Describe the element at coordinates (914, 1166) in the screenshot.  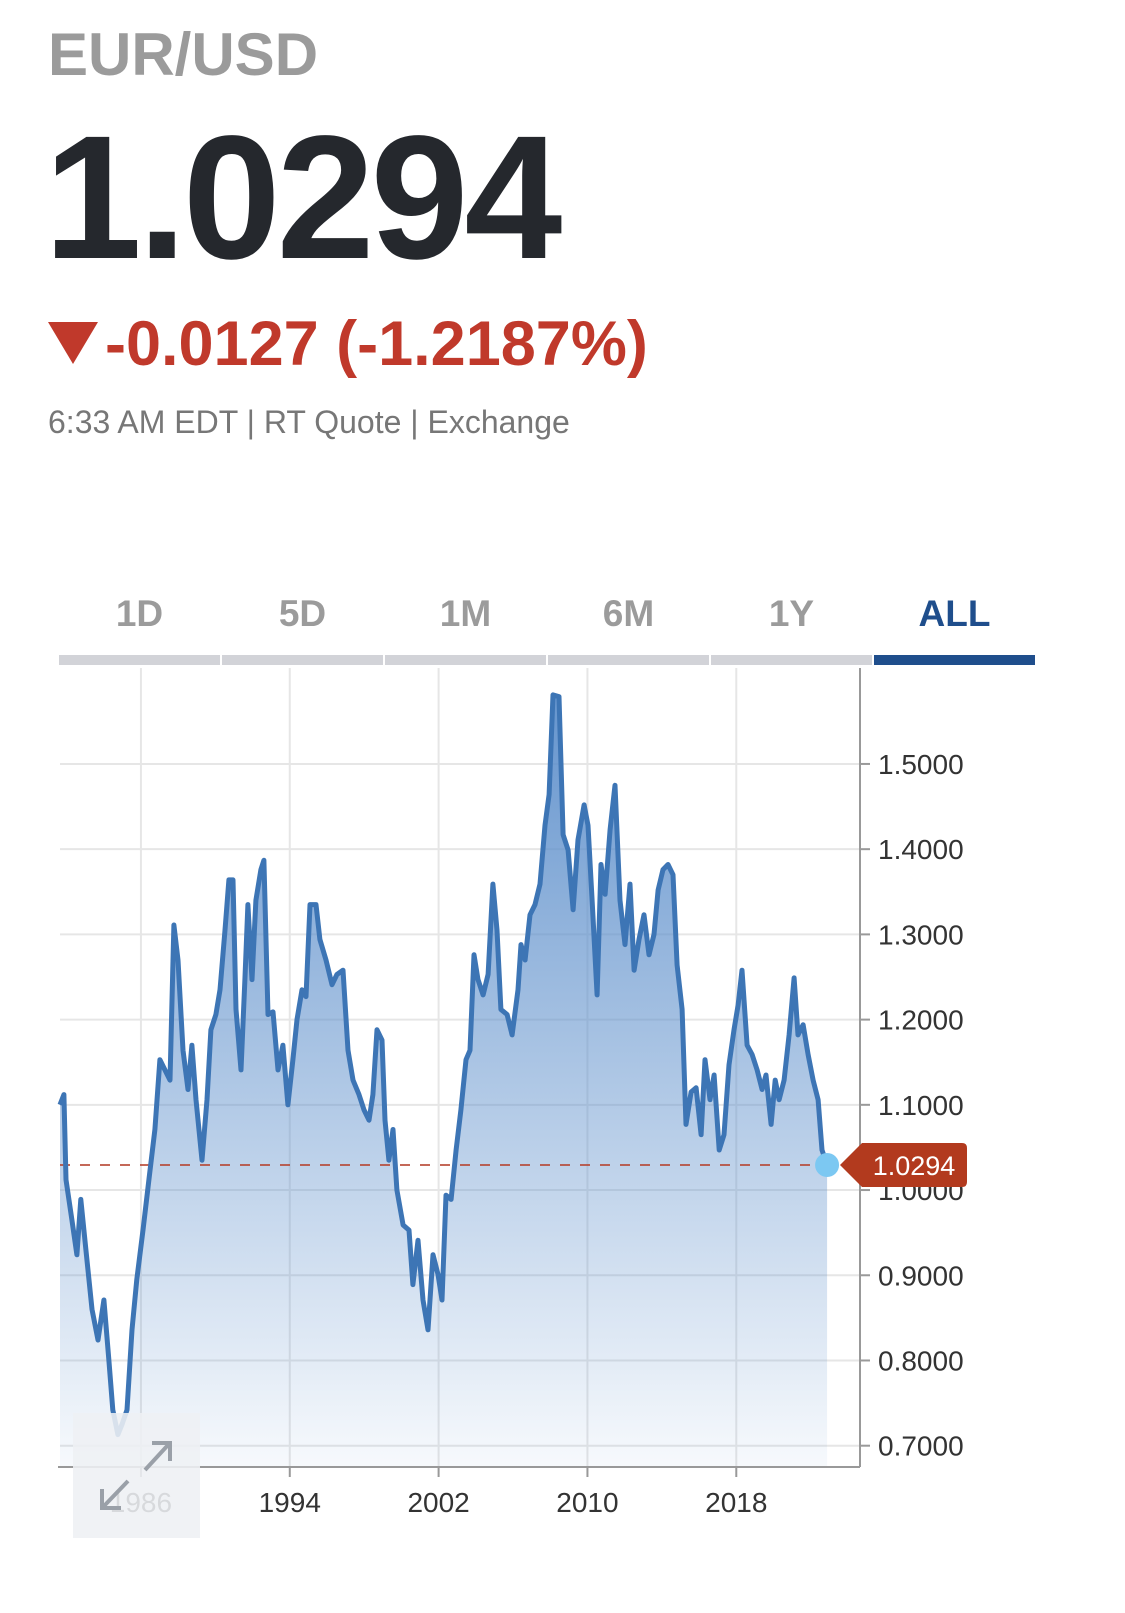
I see `price-badge-label: 1.0294` at that location.